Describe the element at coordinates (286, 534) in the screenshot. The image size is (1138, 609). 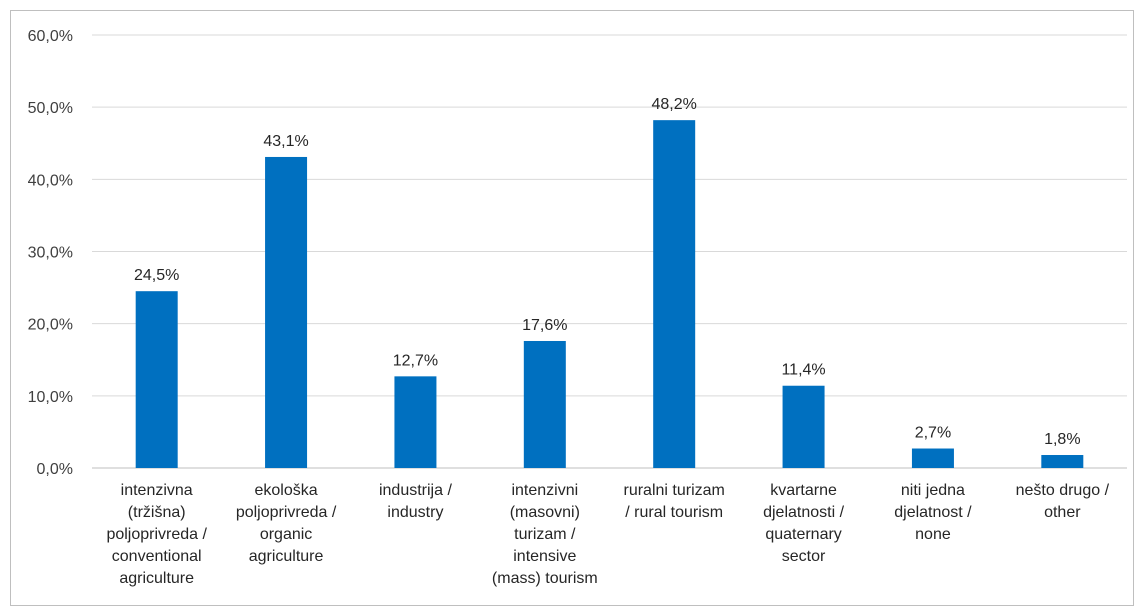
I see `x-category-line: organic` at that location.